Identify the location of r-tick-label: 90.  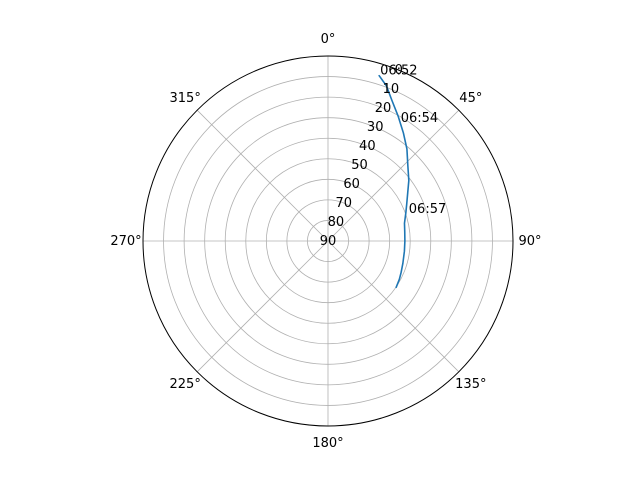
(328, 241).